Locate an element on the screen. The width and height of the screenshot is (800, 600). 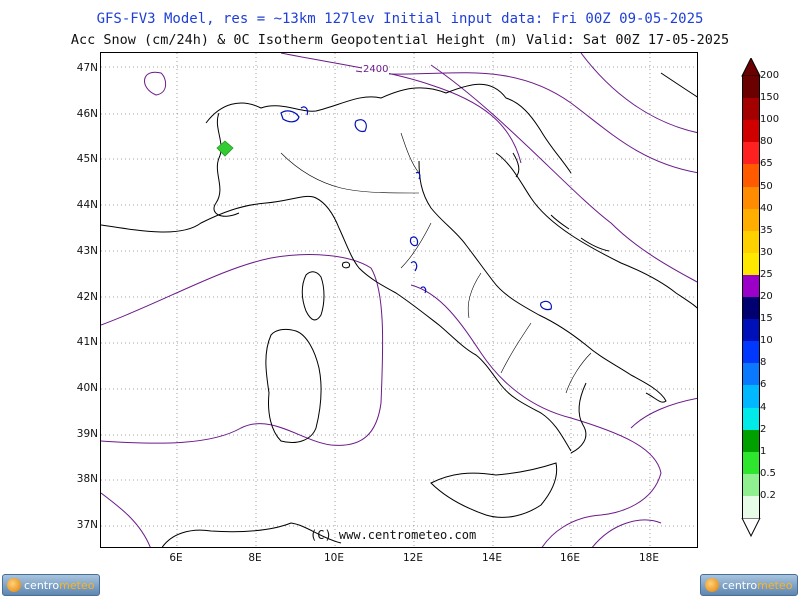
legend-arrow-bottom is located at coordinates (751, 528).